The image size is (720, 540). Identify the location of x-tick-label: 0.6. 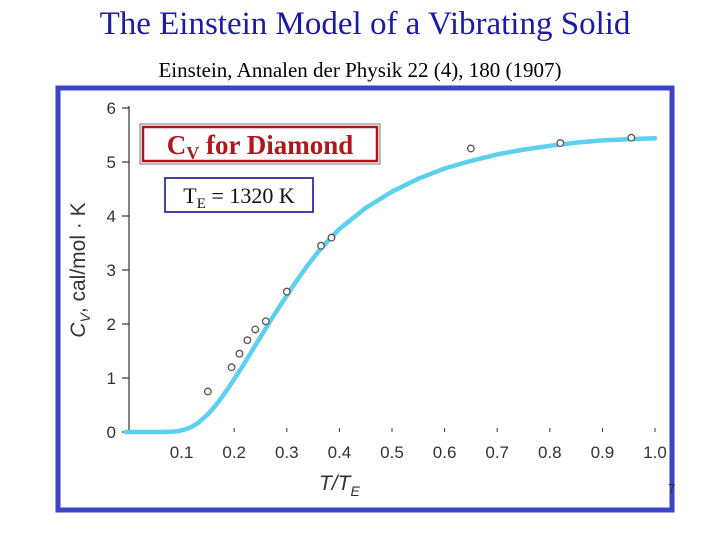
(445, 452).